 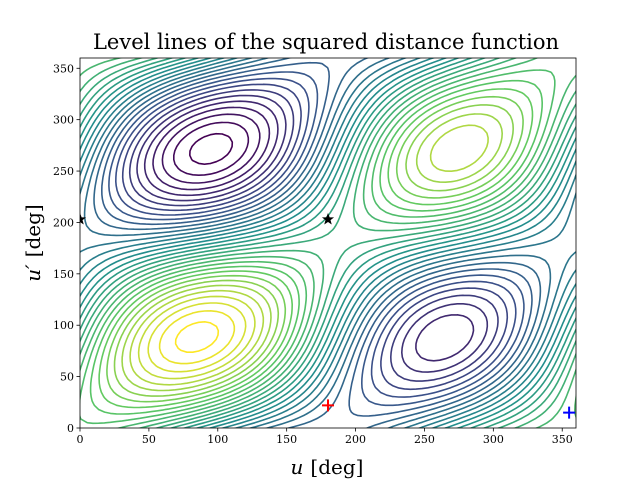 I want to click on y-axis-label: u′ [deg], so click(x=33, y=242).